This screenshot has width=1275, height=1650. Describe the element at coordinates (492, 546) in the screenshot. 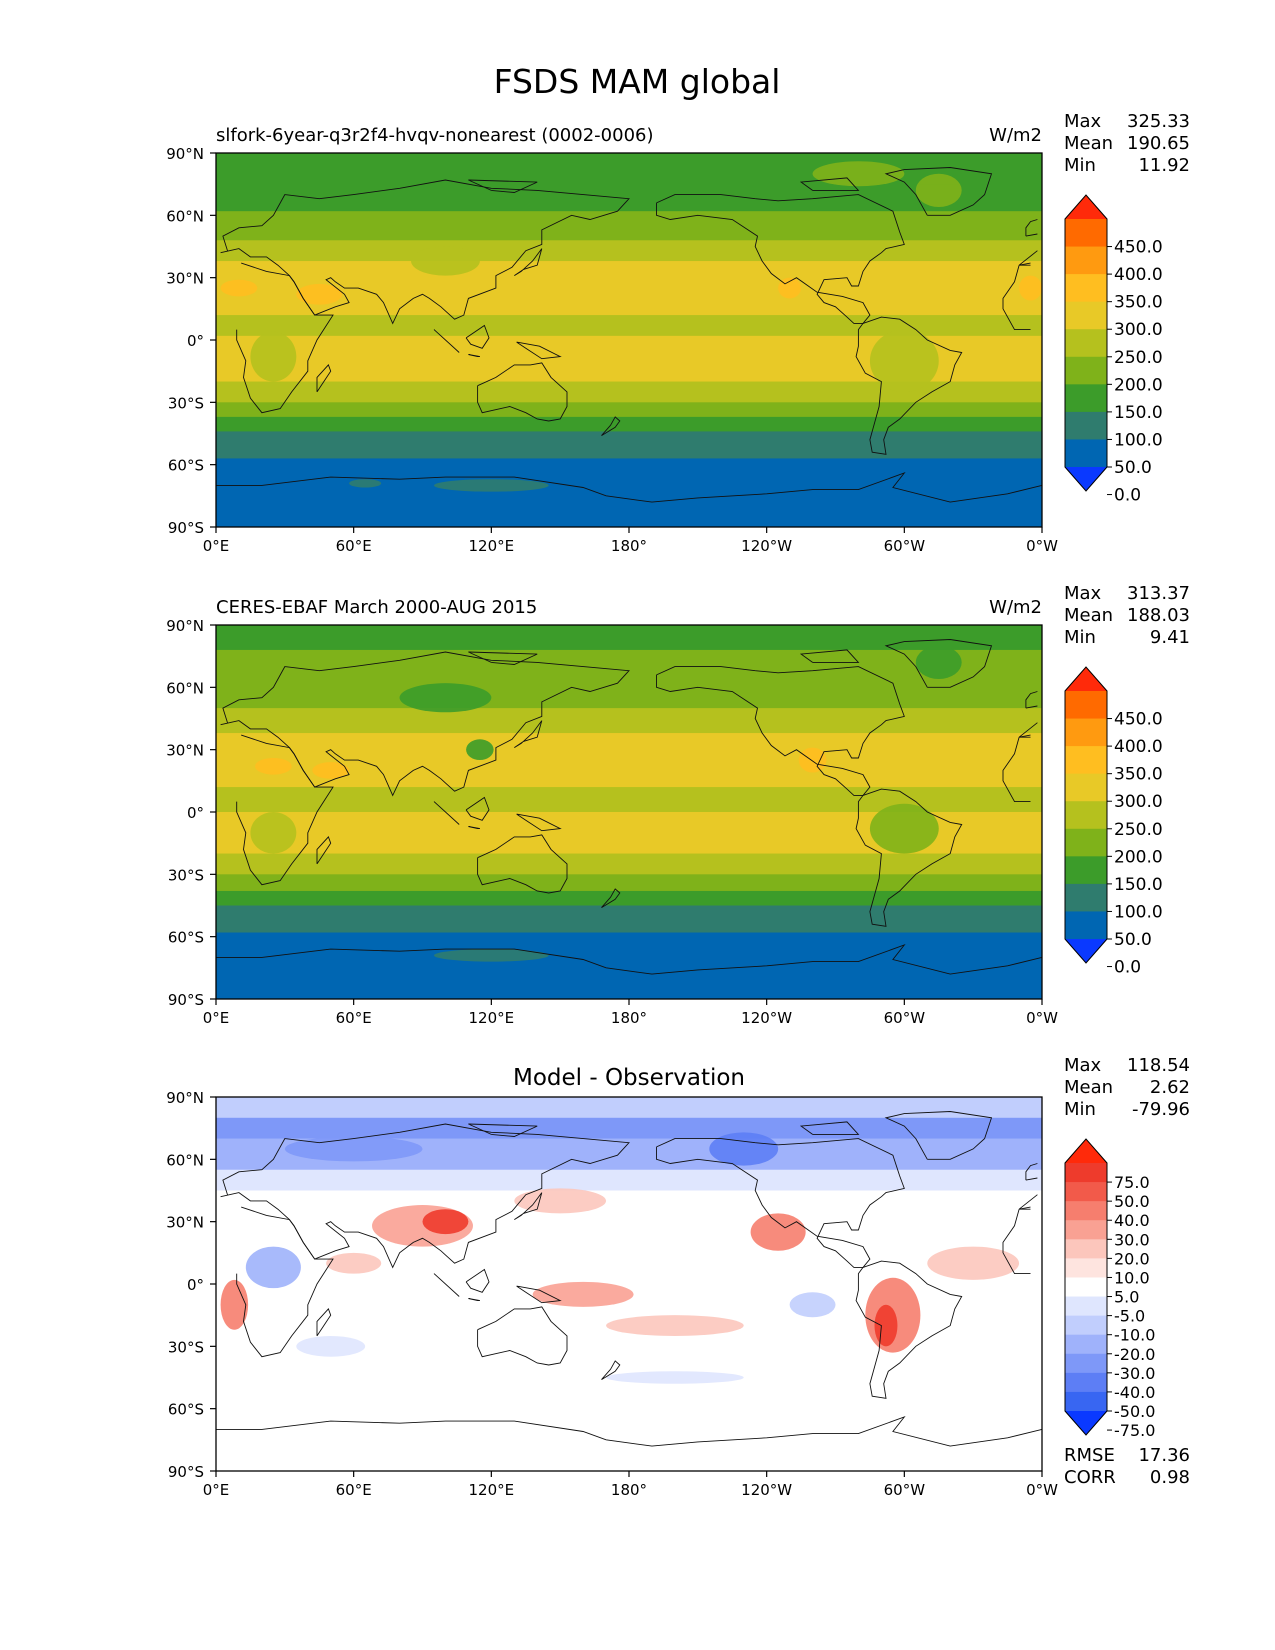

I see `lon-tick-label: 120°E` at that location.